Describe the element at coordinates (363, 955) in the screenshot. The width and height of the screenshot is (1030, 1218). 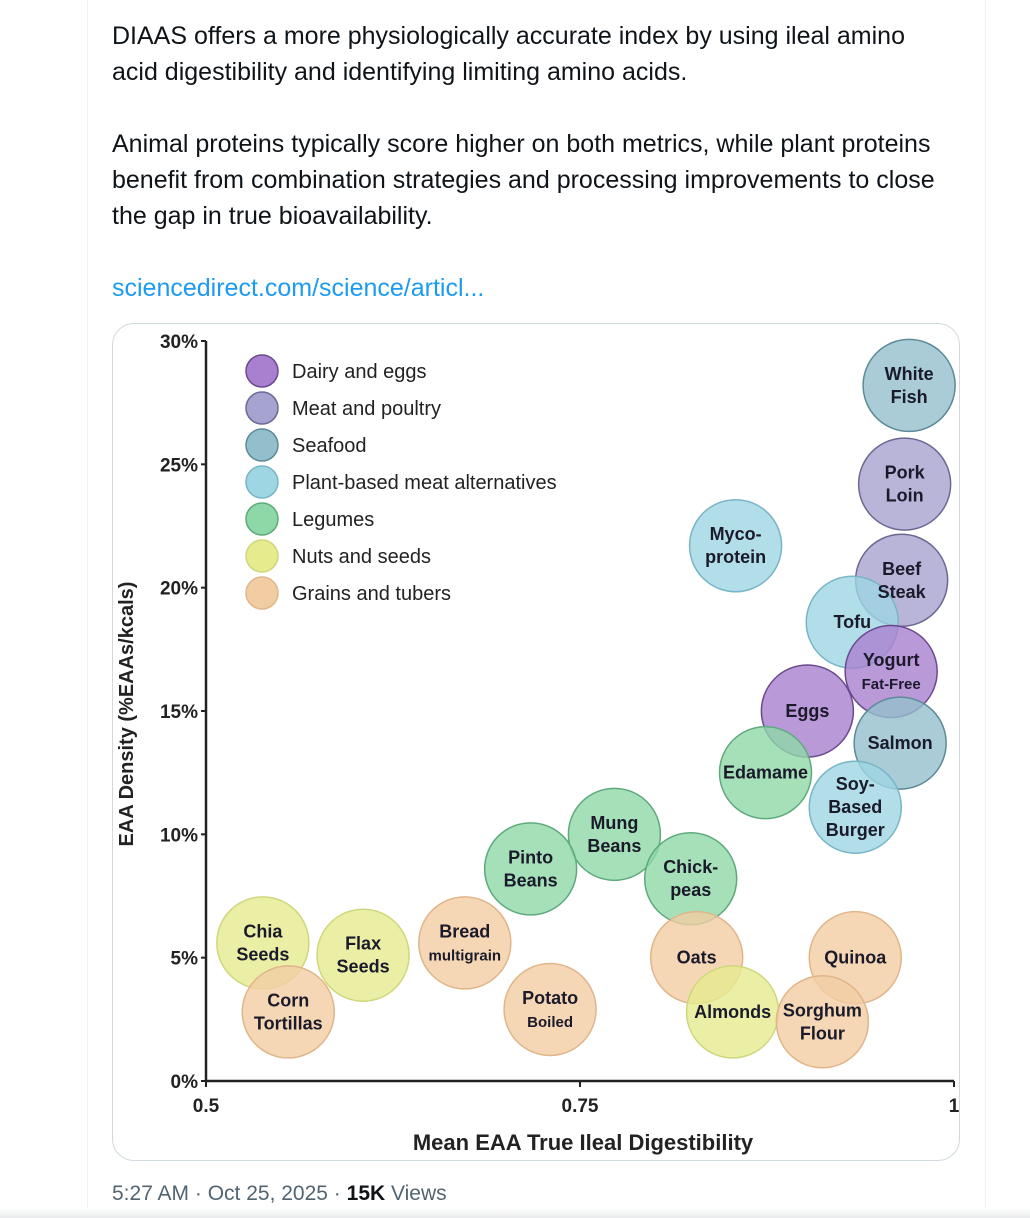
I see `bubble-flax-seeds` at that location.